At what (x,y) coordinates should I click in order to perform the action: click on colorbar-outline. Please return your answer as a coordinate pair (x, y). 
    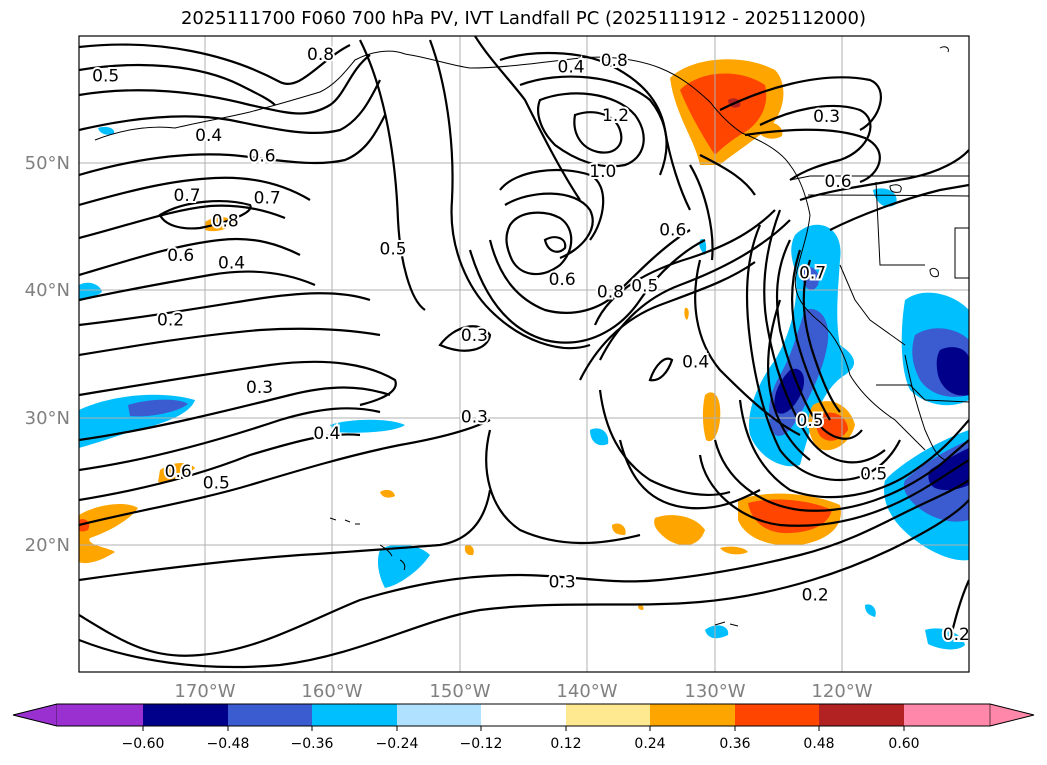
    Looking at the image, I should click on (523, 715).